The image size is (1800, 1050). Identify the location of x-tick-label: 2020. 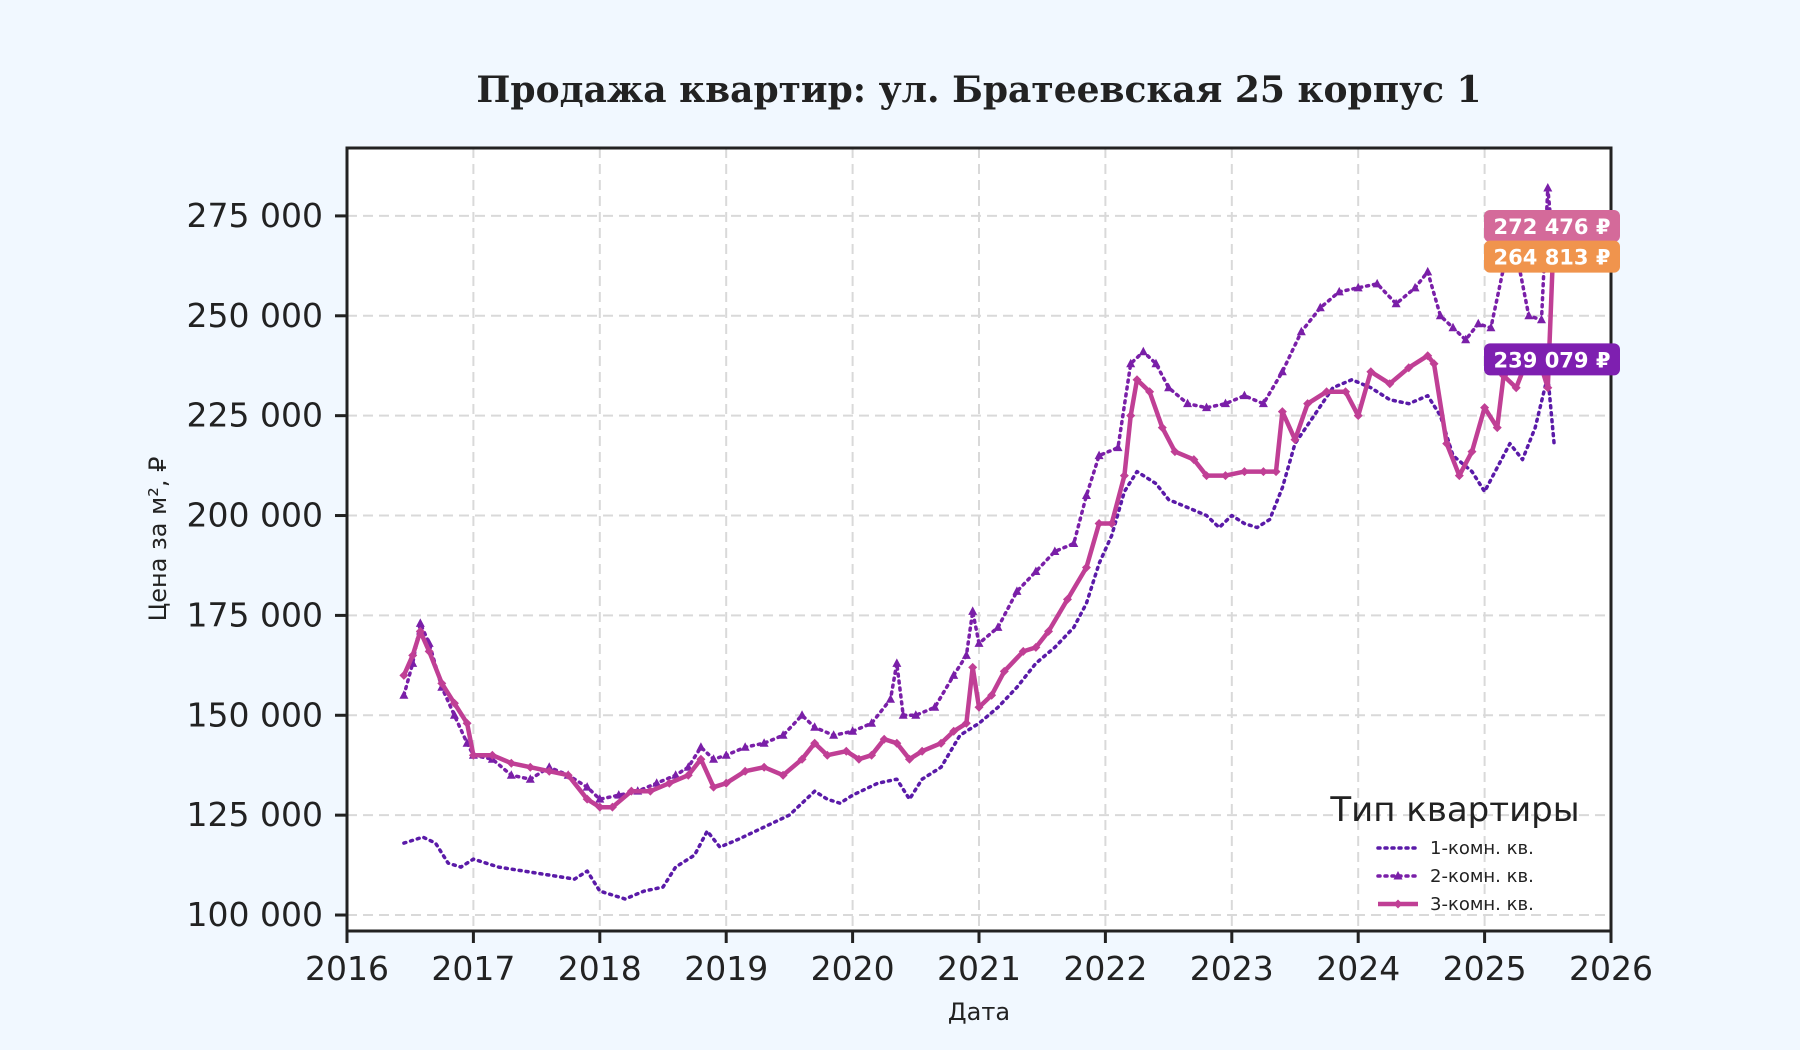
(853, 968).